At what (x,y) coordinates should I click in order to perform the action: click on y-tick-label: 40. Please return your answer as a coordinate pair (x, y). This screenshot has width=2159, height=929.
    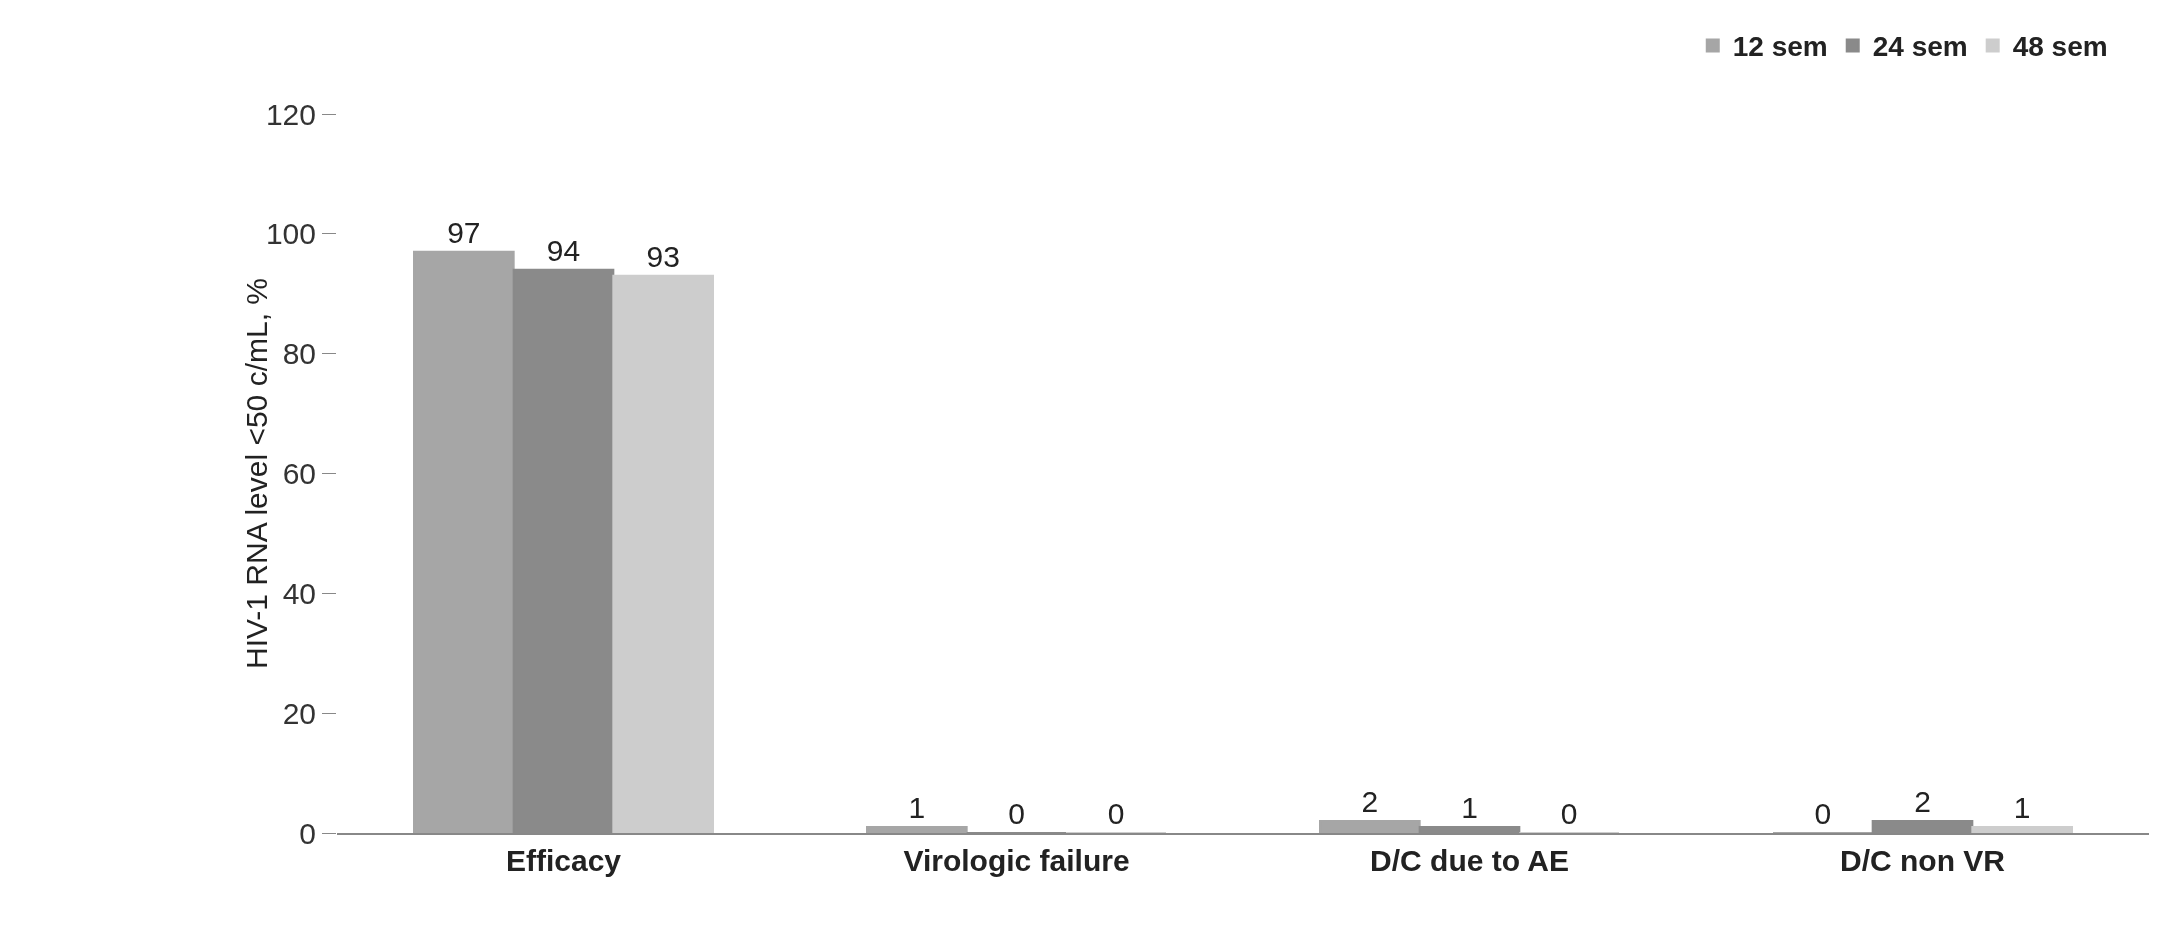
    Looking at the image, I should click on (299, 593).